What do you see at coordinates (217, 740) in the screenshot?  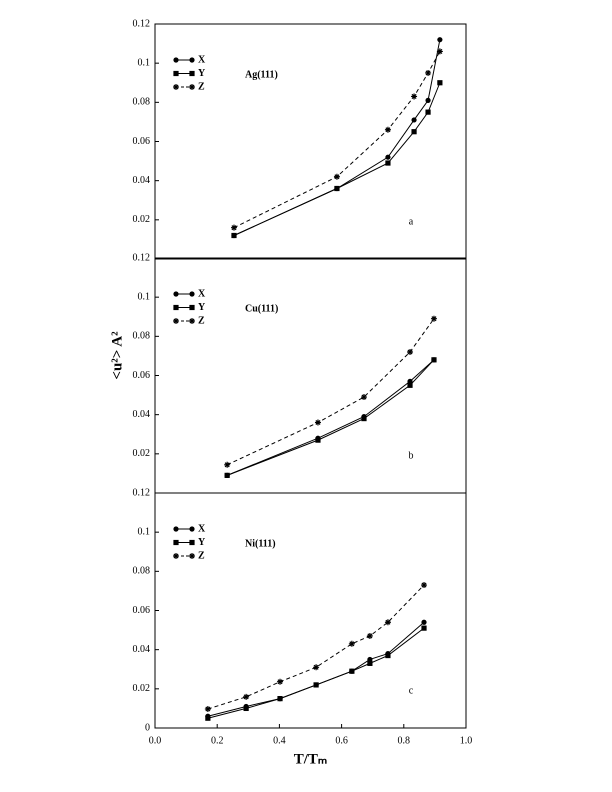 I see `x-tick-label: 0.2` at bounding box center [217, 740].